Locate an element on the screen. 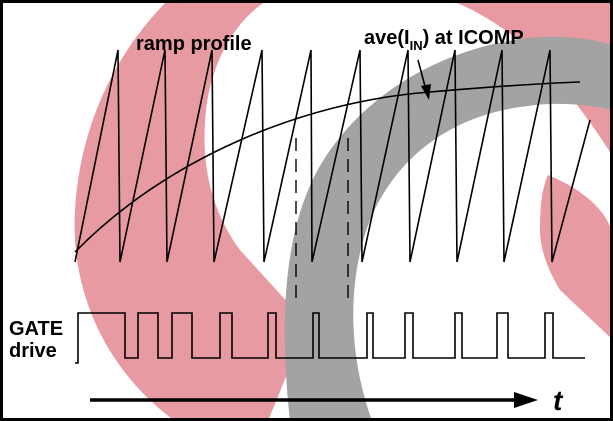 Image resolution: width=613 pixels, height=421 pixels. watermark-pink-right-shape is located at coordinates (576, 257).